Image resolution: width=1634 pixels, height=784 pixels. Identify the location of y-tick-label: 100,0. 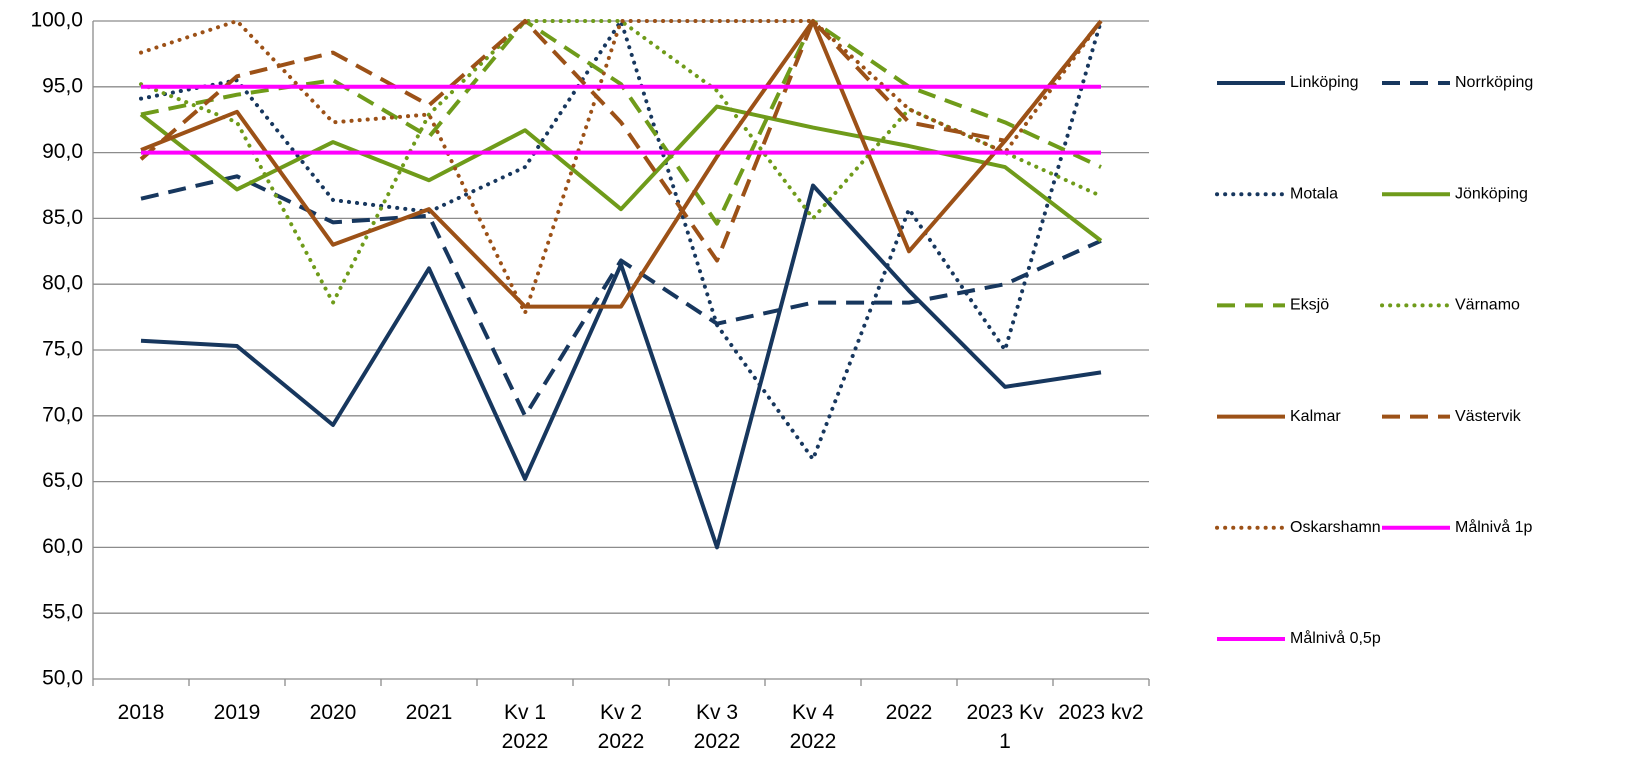
(56, 20).